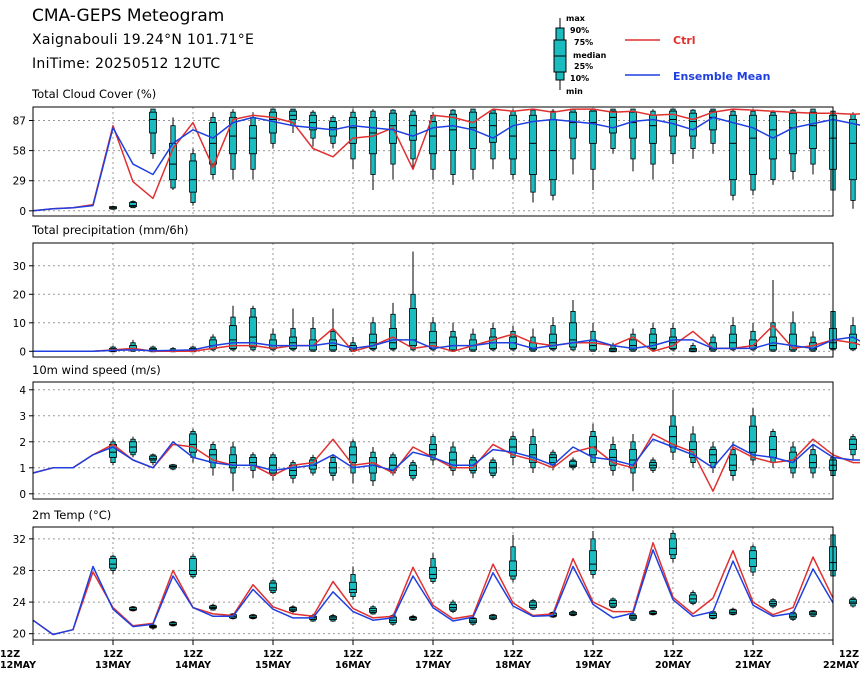 The width and height of the screenshot is (860, 680). What do you see at coordinates (19, 267) in the screenshot?
I see `y-tick-label: 30` at bounding box center [19, 267].